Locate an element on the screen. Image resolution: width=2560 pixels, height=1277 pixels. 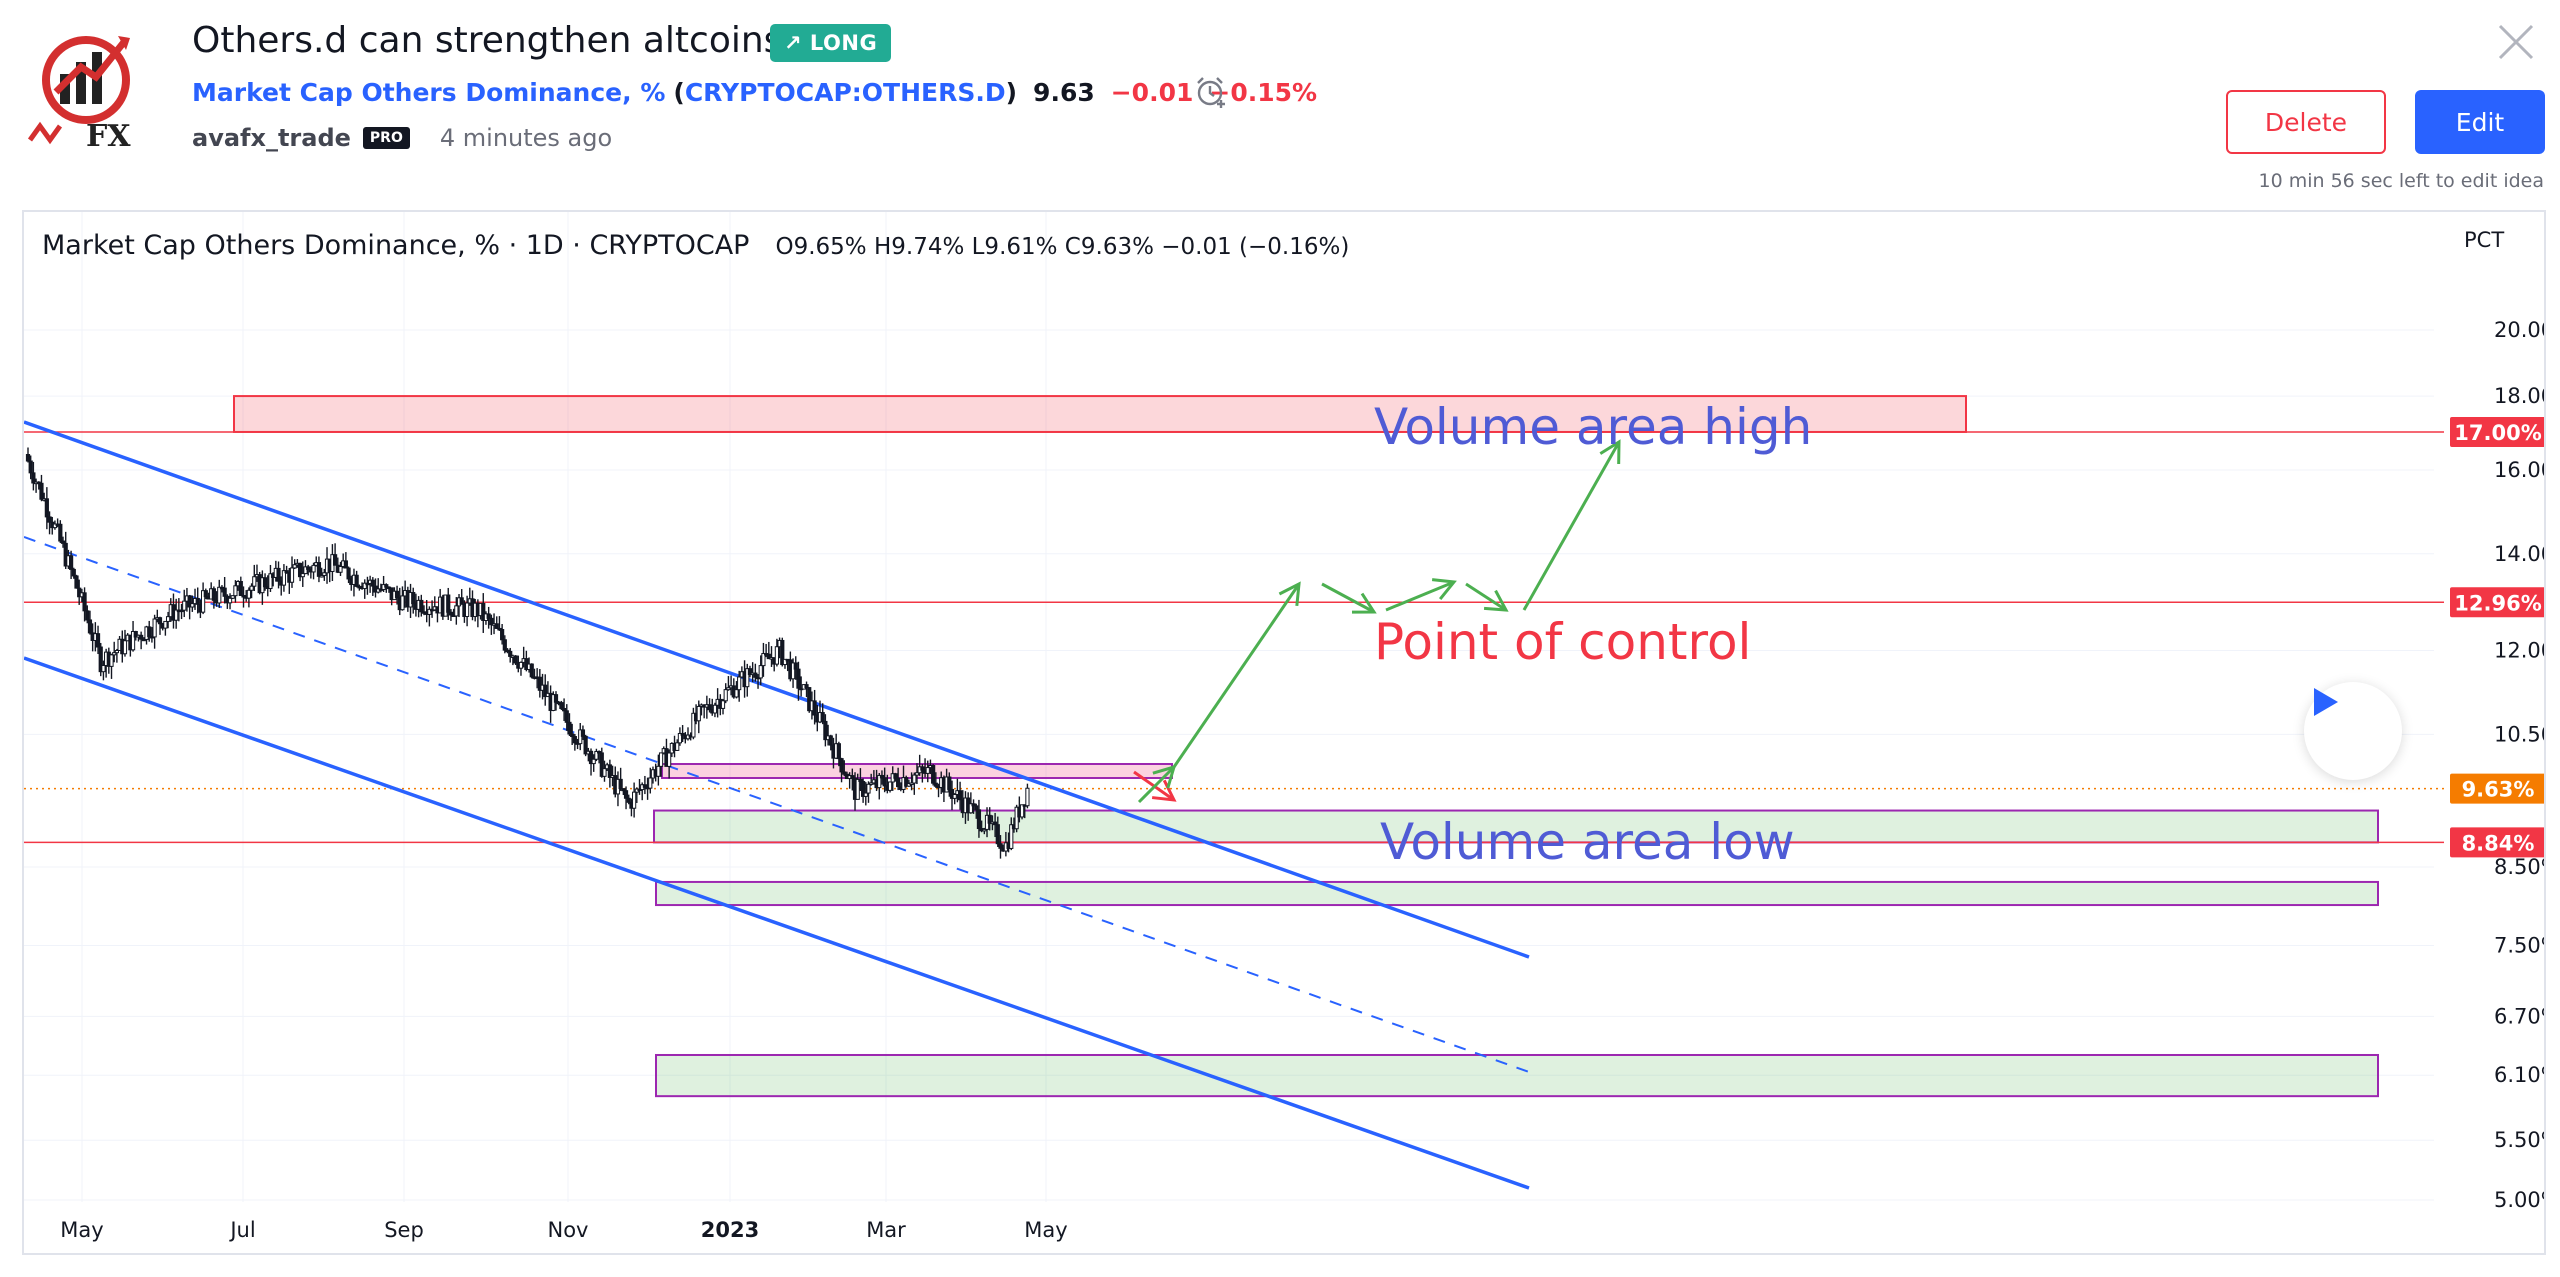
svg-text: FX is located at coordinates (108, 136).